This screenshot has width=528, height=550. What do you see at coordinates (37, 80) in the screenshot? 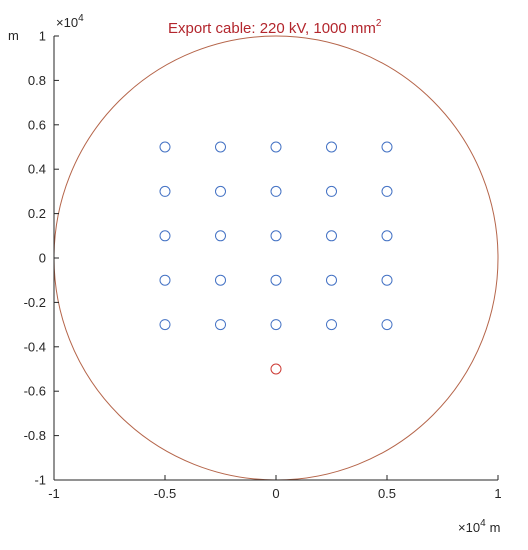
I see `y-tick-label: 0.8` at bounding box center [37, 80].